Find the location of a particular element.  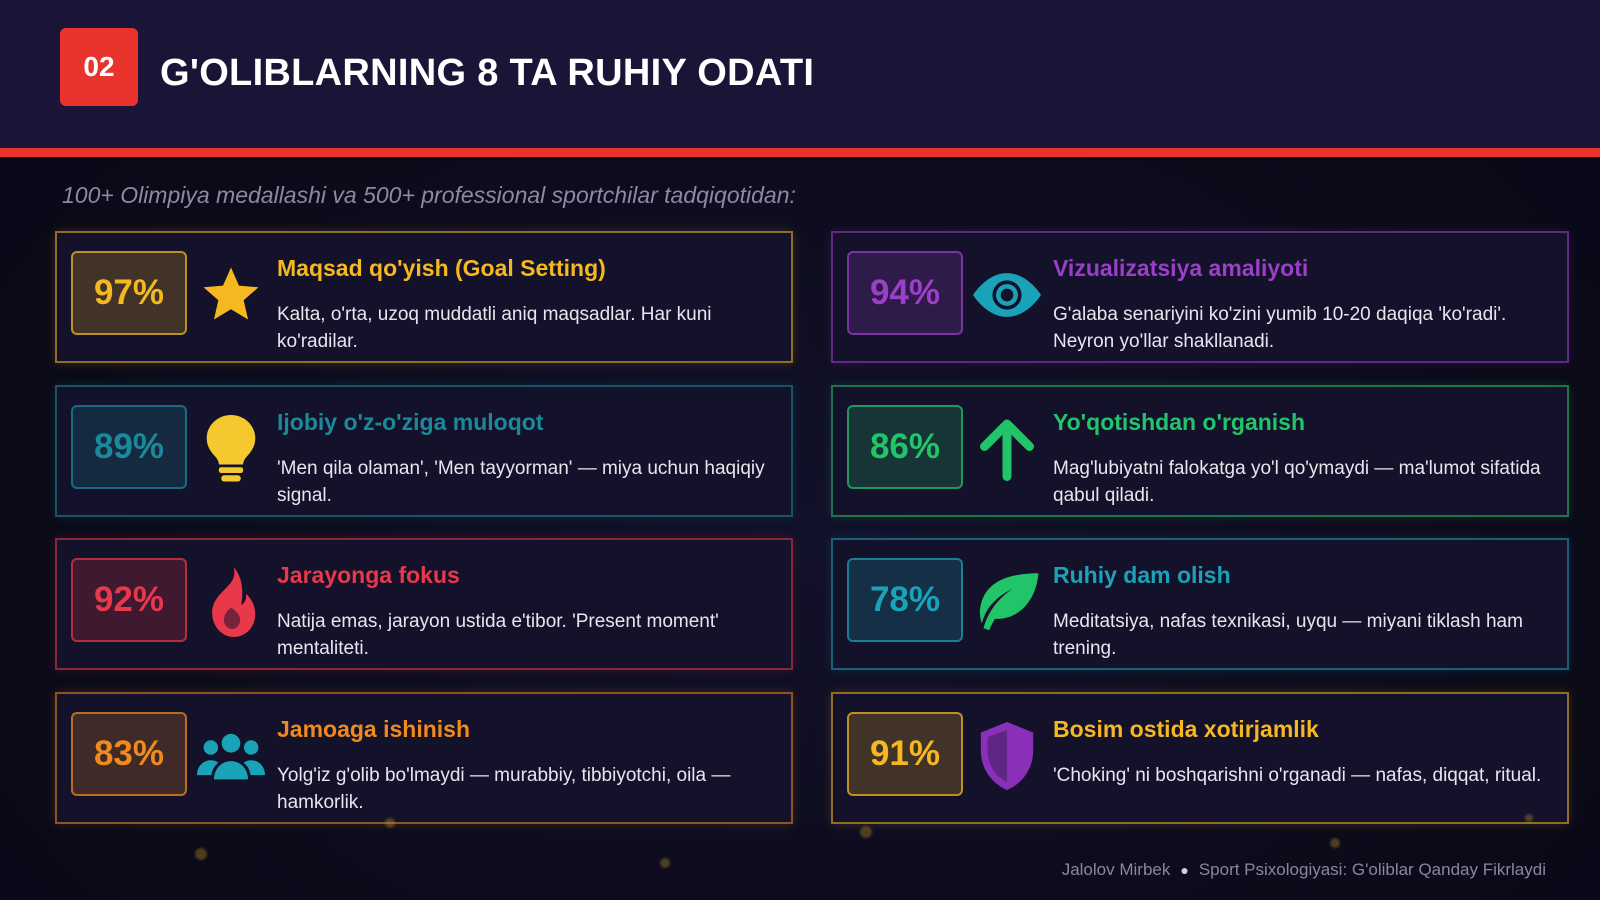

flame-icon is located at coordinates (231, 602).